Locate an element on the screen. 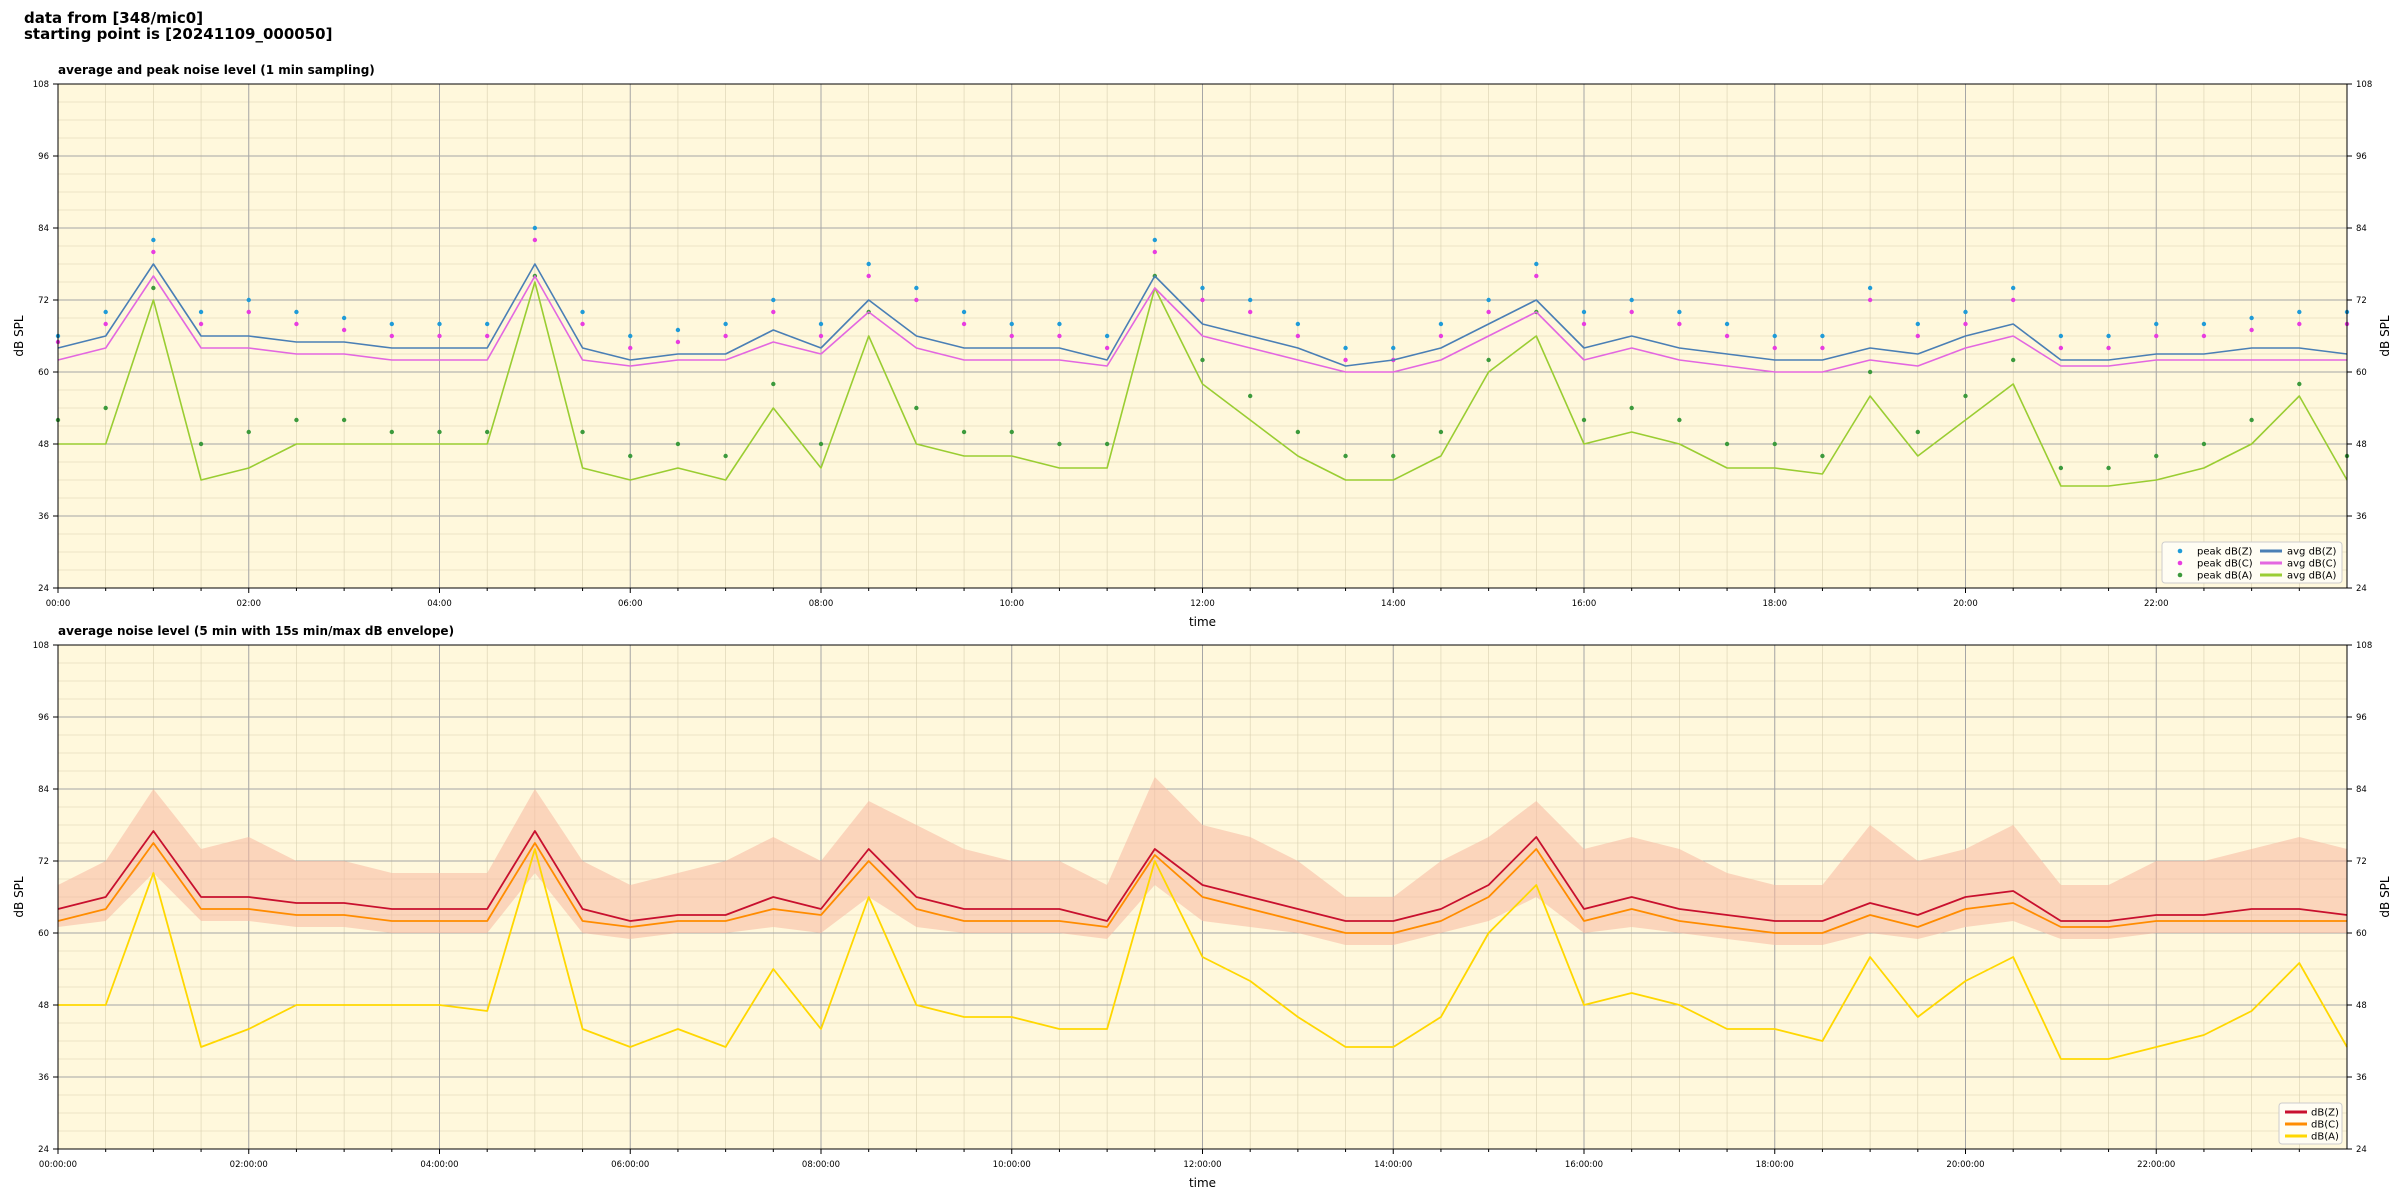  top-ytick-label-right: 108 is located at coordinates (2364, 85).